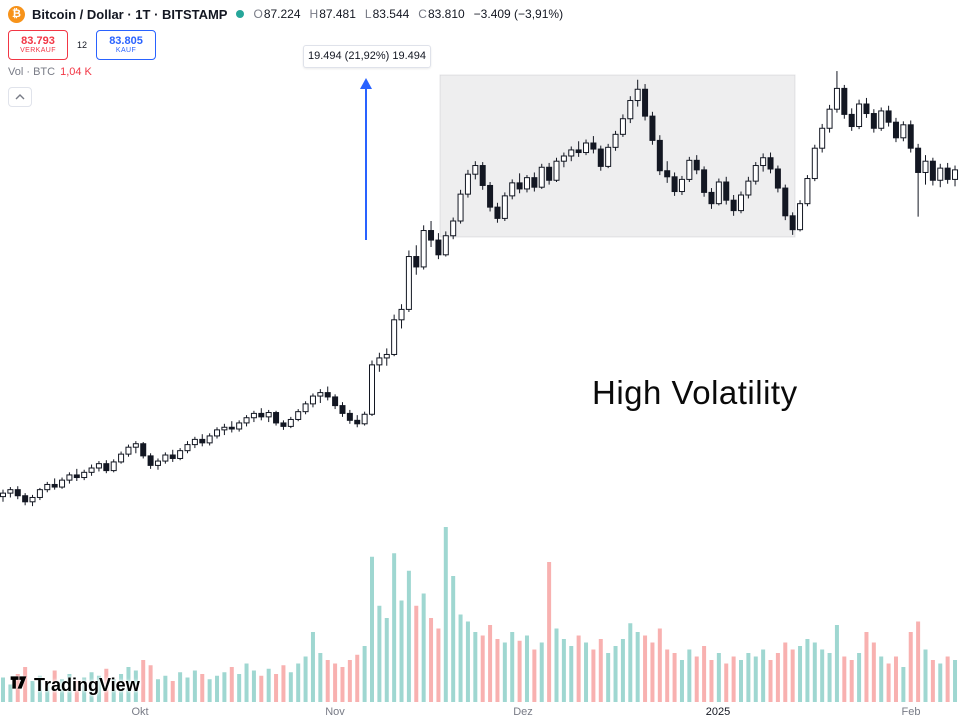  Describe the element at coordinates (240, 14) in the screenshot. I see `market-status-icon` at that location.